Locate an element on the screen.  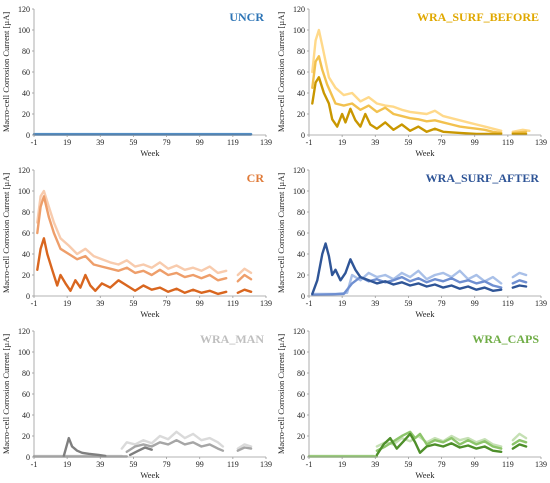
chart-title: WRA_SURF_BEFORE is located at coordinates (478, 17).